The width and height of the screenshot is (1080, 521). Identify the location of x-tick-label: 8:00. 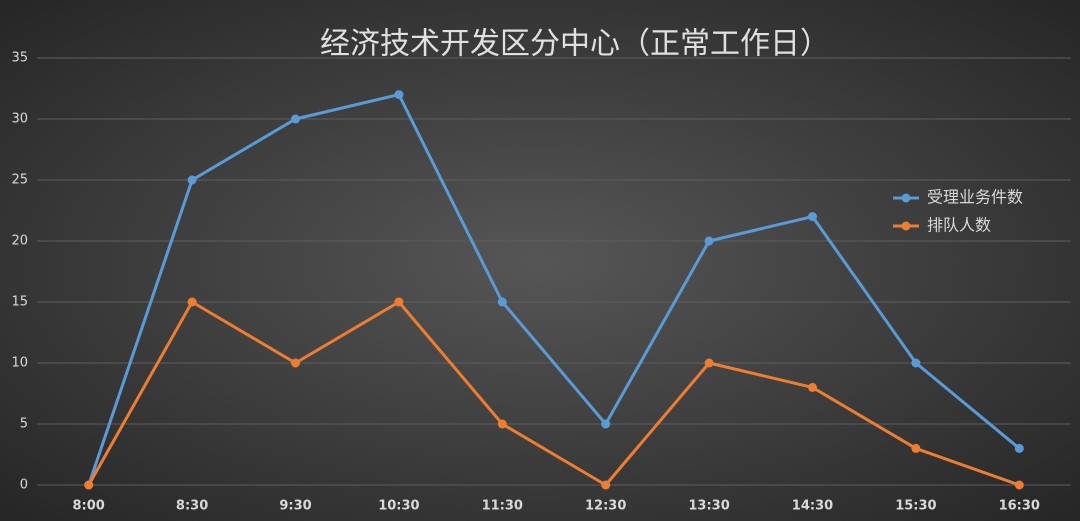
(89, 506).